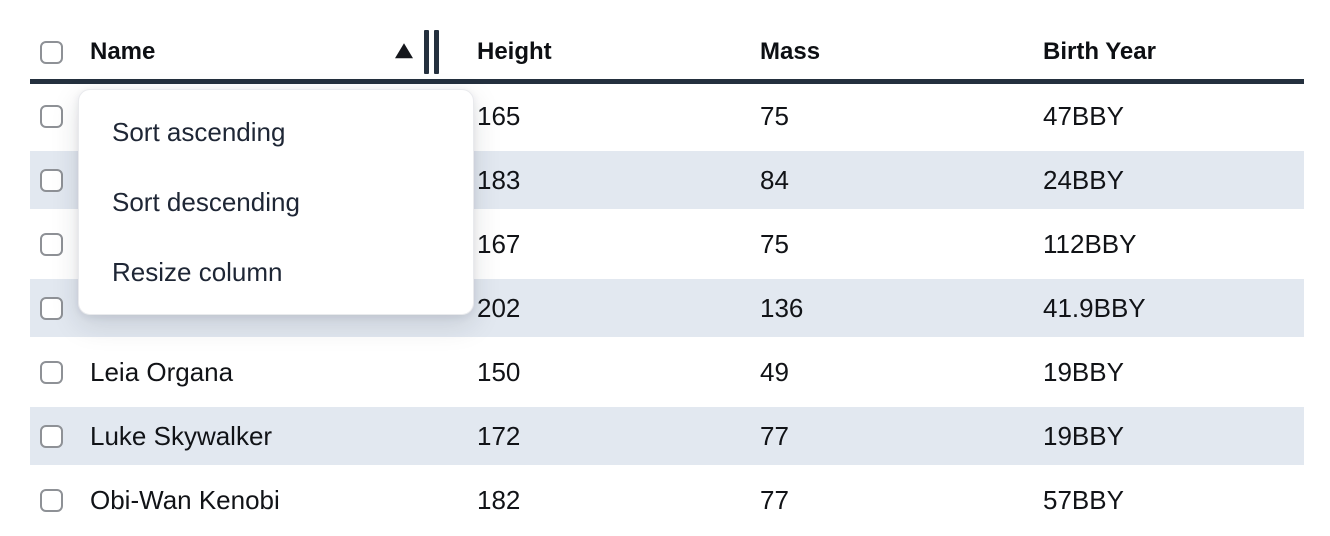  I want to click on menu-item-resize-column: Resize column, so click(197, 271).